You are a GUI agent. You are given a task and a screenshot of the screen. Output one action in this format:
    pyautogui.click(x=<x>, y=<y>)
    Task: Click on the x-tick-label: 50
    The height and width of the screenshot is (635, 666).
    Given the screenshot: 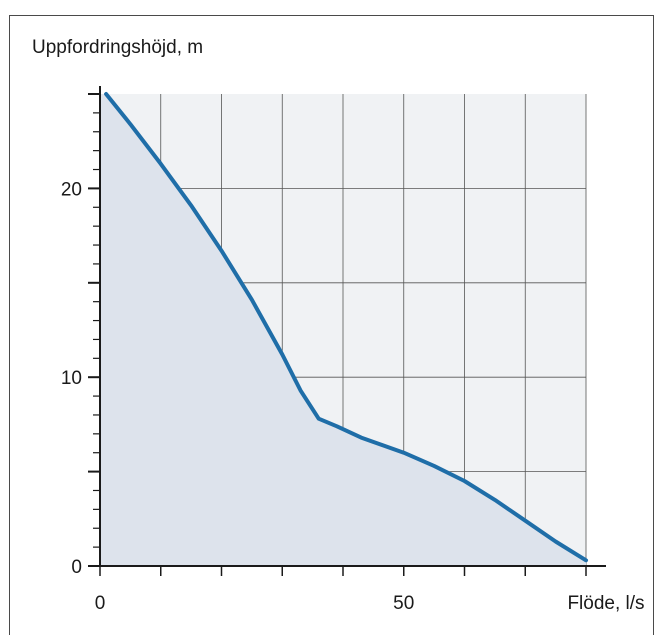 What is the action you would take?
    pyautogui.click(x=403, y=603)
    